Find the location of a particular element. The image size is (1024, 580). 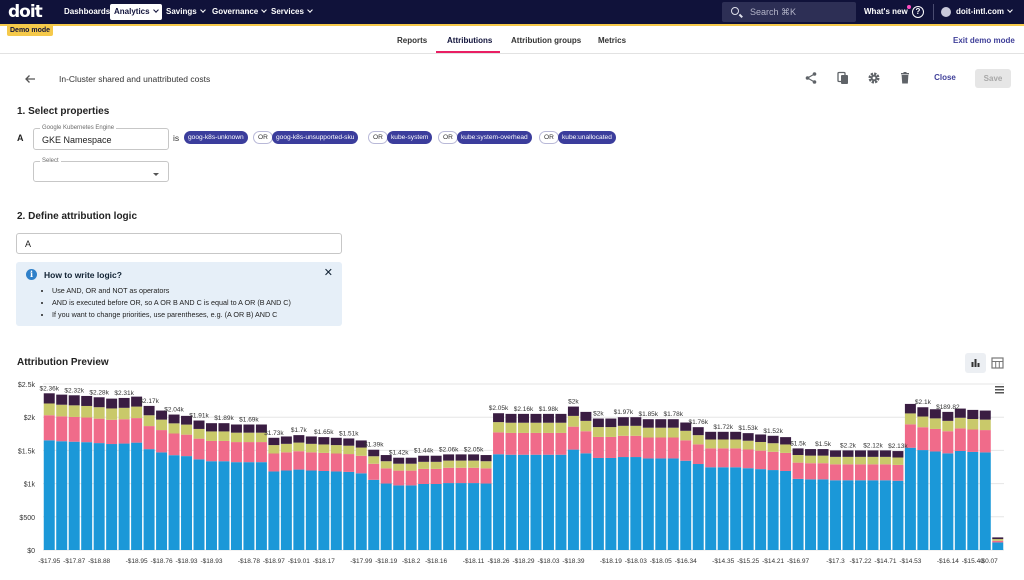

x-tick-label: -$18.17 is located at coordinates (324, 561).